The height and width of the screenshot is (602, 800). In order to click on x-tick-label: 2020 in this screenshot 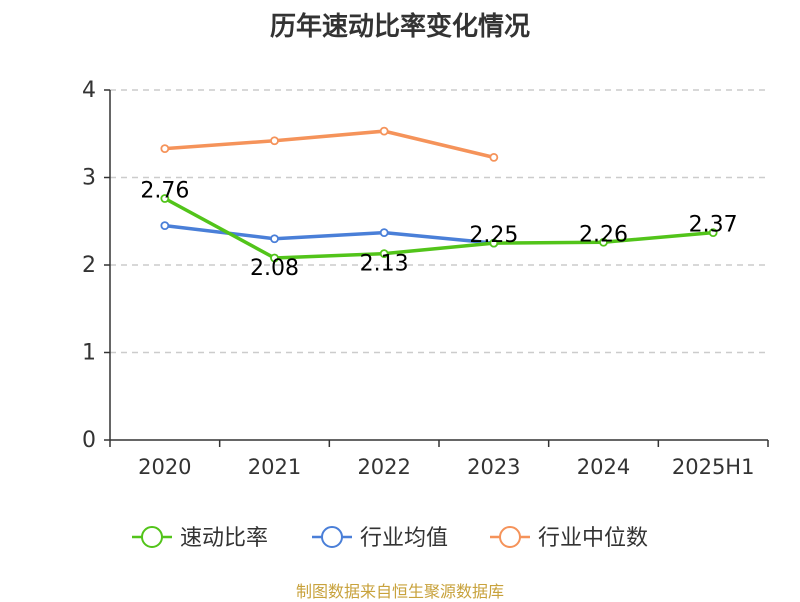, I will do `click(164, 467)`.